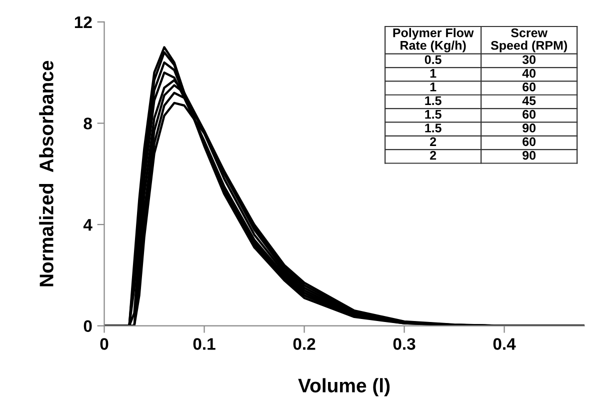 This screenshot has width=589, height=414. I want to click on x-tick-label: 0.4, so click(504, 344).